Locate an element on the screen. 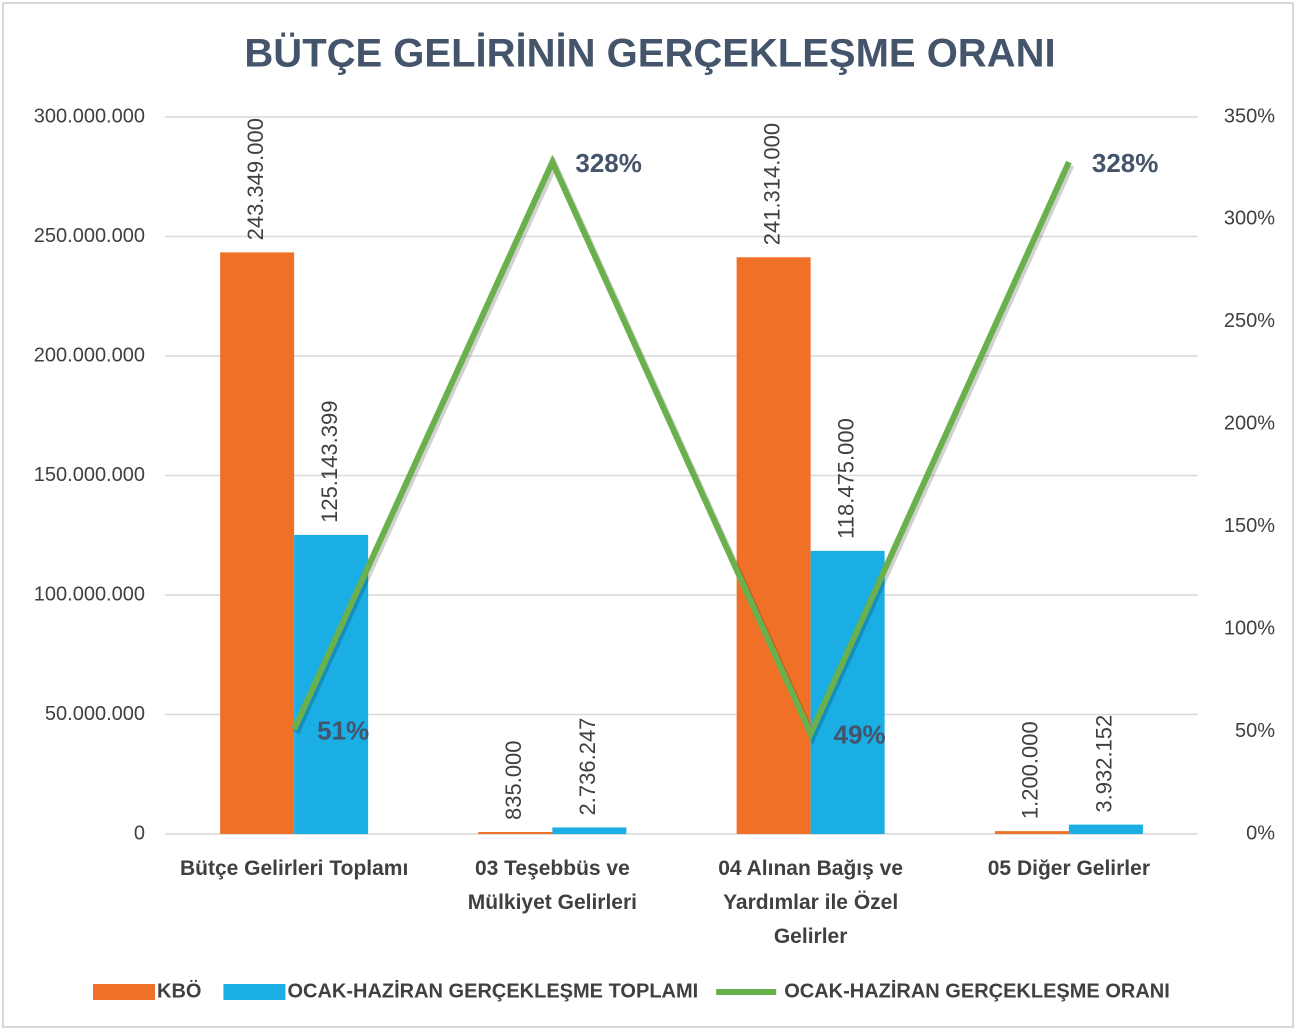 The height and width of the screenshot is (1030, 1296). data-label: 243.349.000 is located at coordinates (255, 179).